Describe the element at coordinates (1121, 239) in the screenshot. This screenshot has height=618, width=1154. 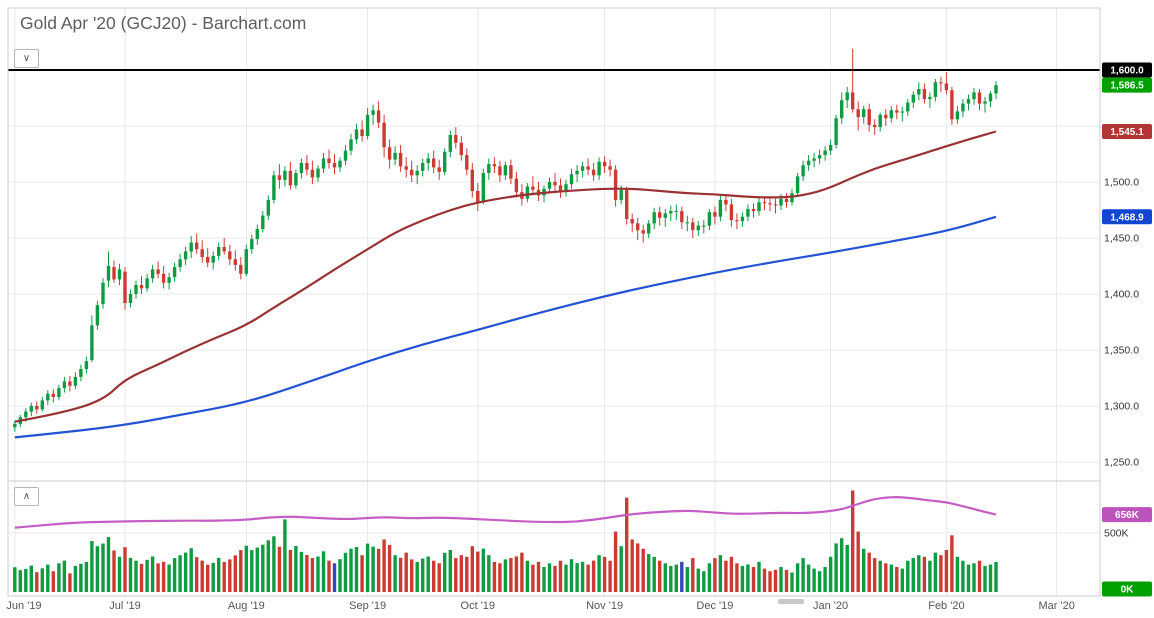
I see `svg-text: 1,450.0` at that location.